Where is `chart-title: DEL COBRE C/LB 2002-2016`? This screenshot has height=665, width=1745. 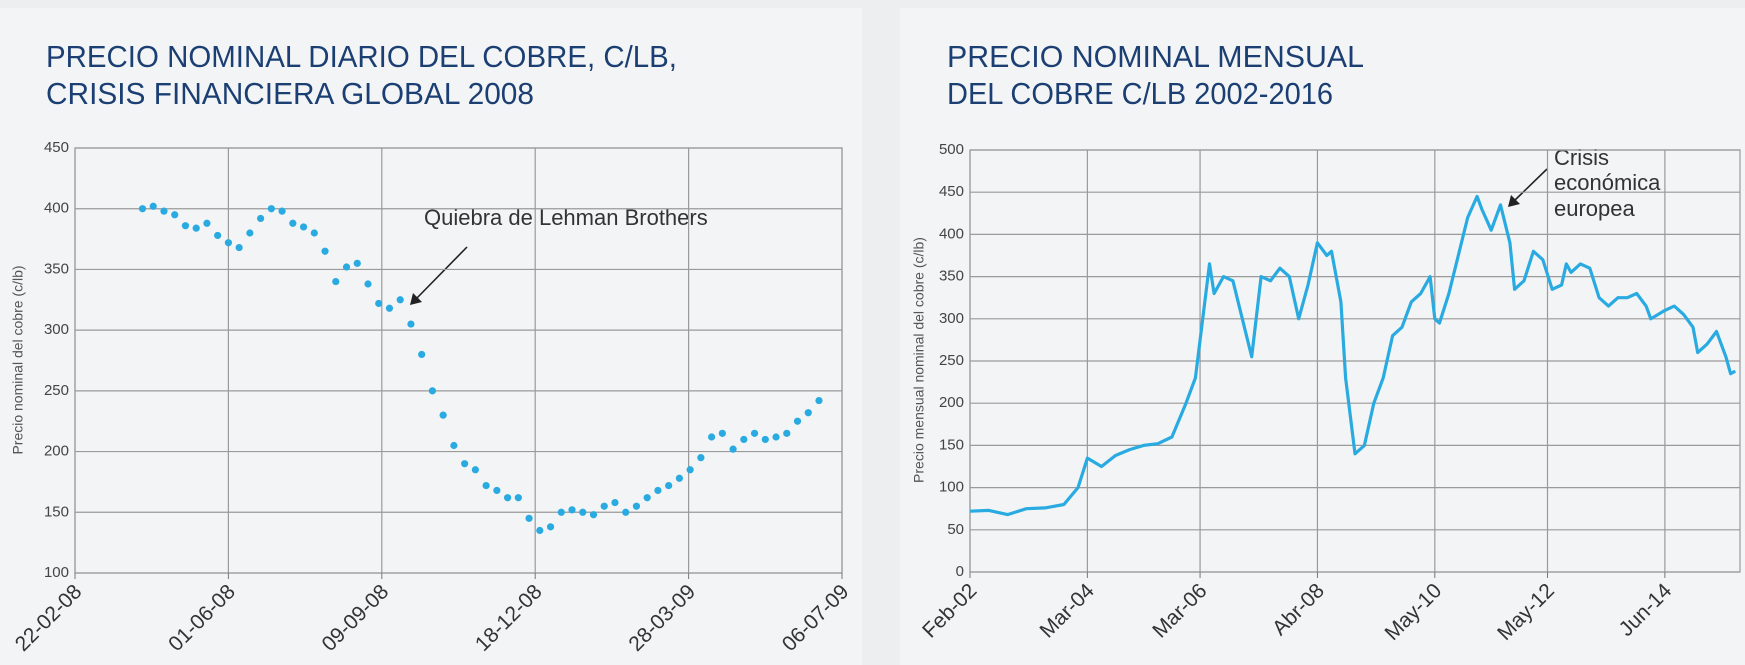 chart-title: DEL COBRE C/LB 2002-2016 is located at coordinates (1140, 93).